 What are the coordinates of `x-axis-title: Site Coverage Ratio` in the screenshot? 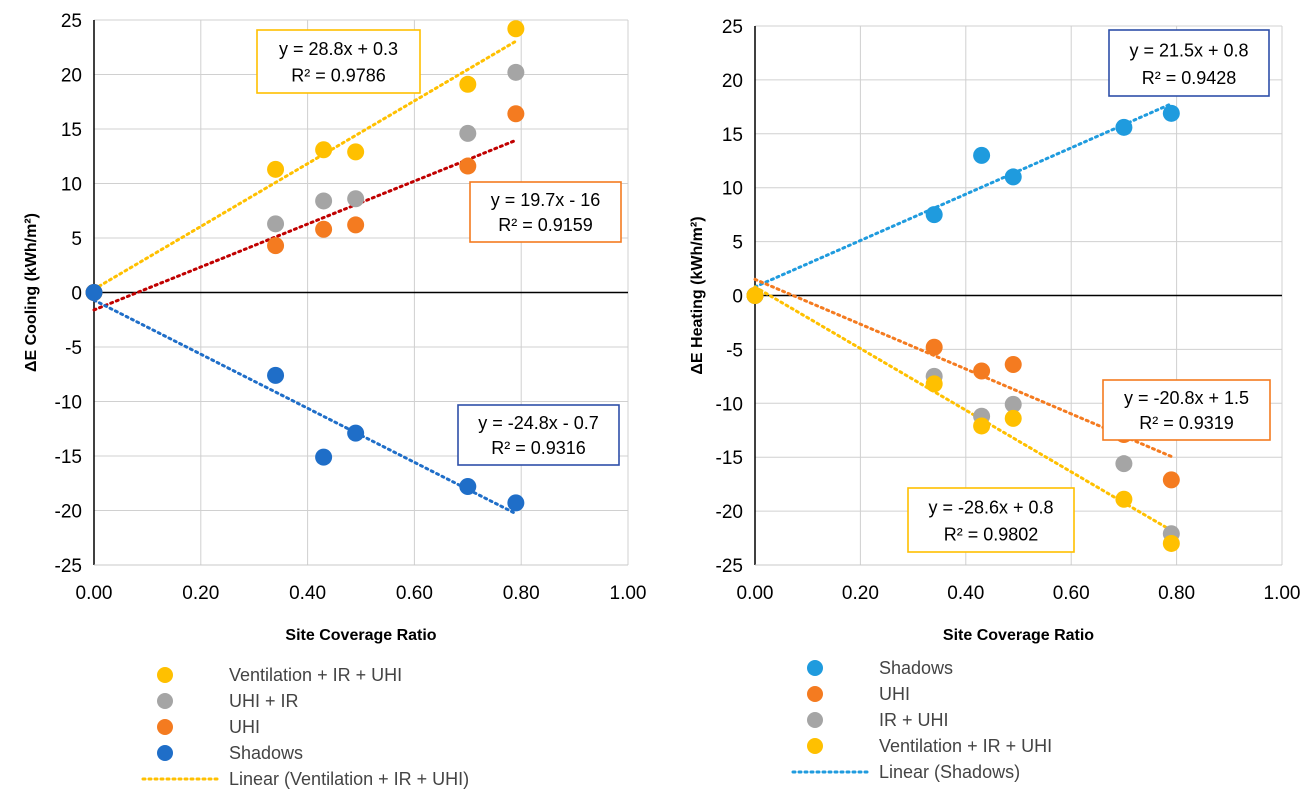 It's located at (360, 635).